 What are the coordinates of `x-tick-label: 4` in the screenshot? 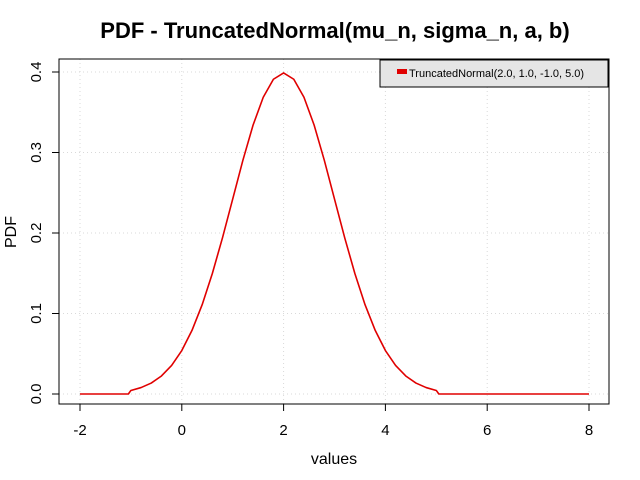 It's located at (385, 430).